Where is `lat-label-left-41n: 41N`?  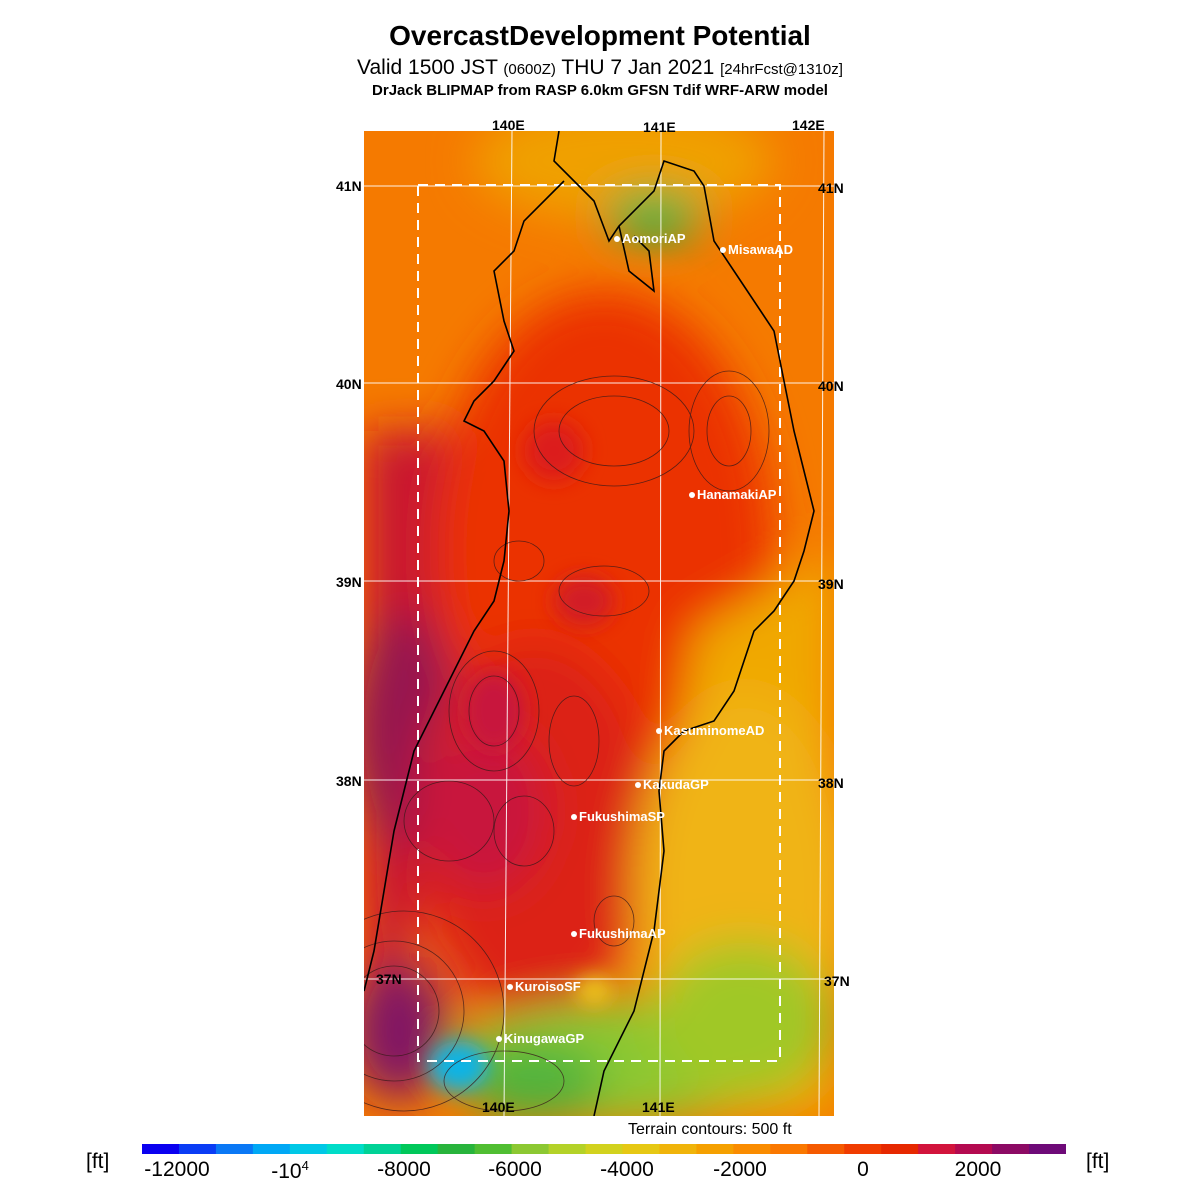
lat-label-left-41n: 41N is located at coordinates (349, 186).